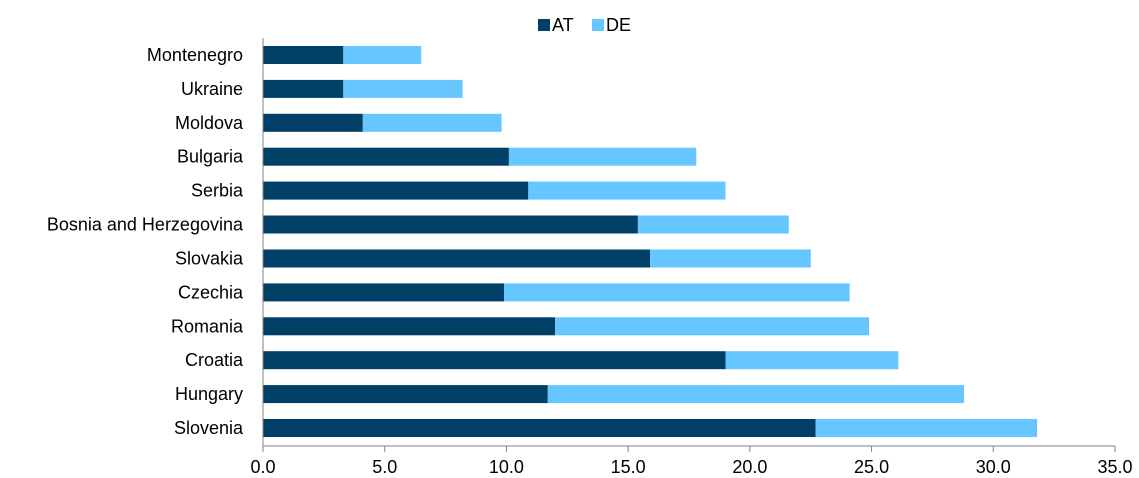 Image resolution: width=1139 pixels, height=478 pixels. I want to click on x-tick-label: 10.0, so click(506, 467).